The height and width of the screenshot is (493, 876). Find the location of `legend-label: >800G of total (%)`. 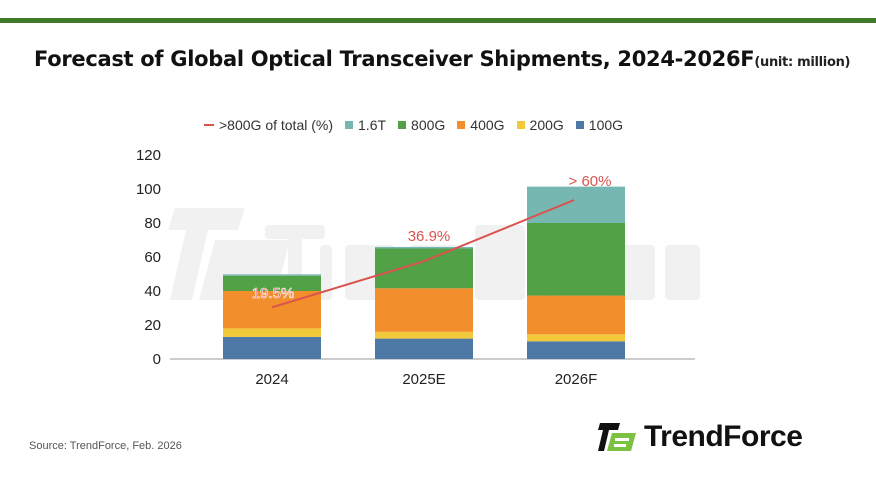

legend-label: >800G of total (%) is located at coordinates (276, 125).